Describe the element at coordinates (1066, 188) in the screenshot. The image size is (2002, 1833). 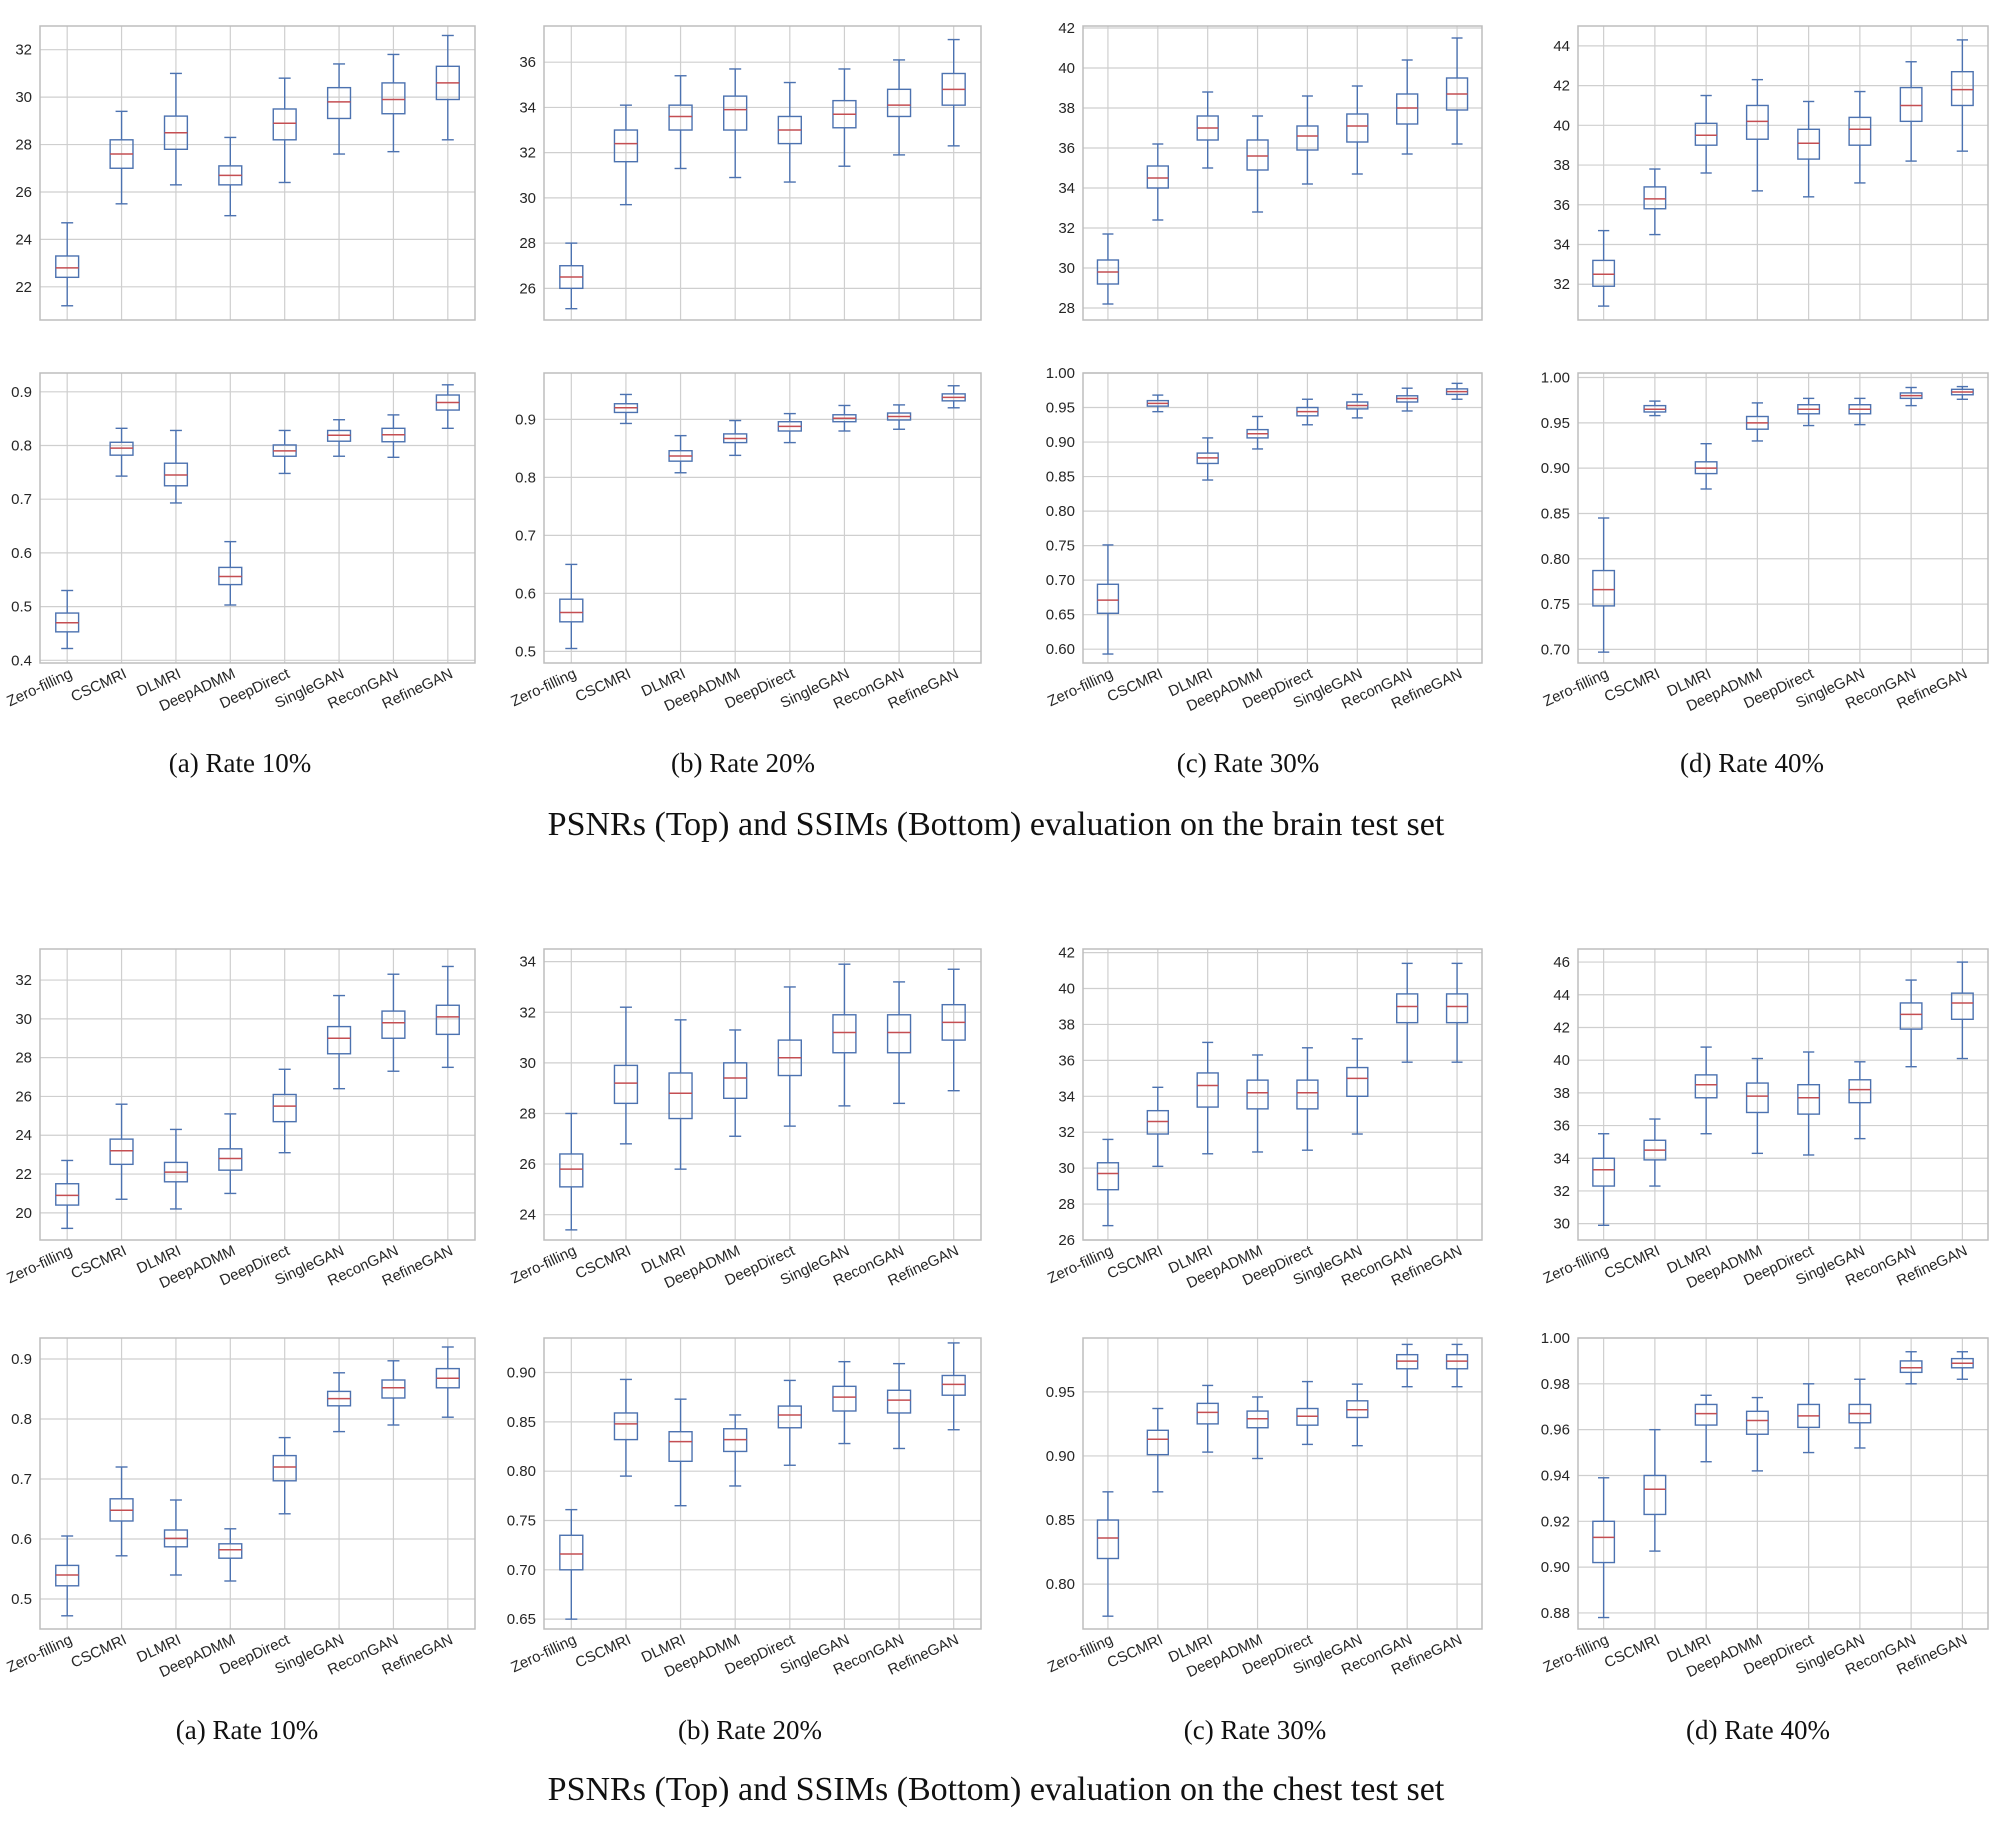
I see `y-tick-label: 34` at that location.